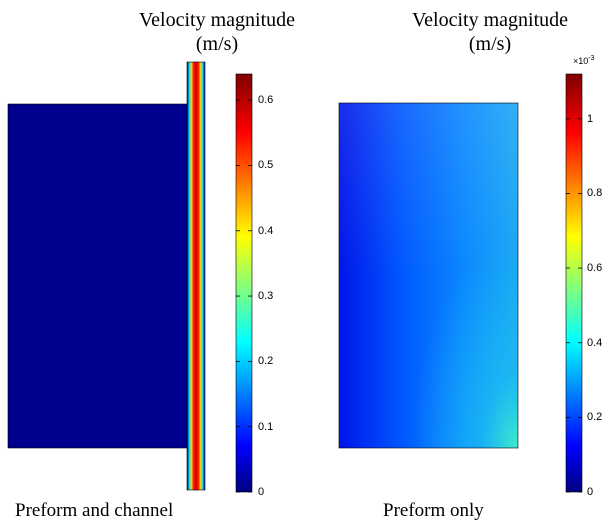  What do you see at coordinates (196, 276) in the screenshot?
I see `flow-channel` at bounding box center [196, 276].